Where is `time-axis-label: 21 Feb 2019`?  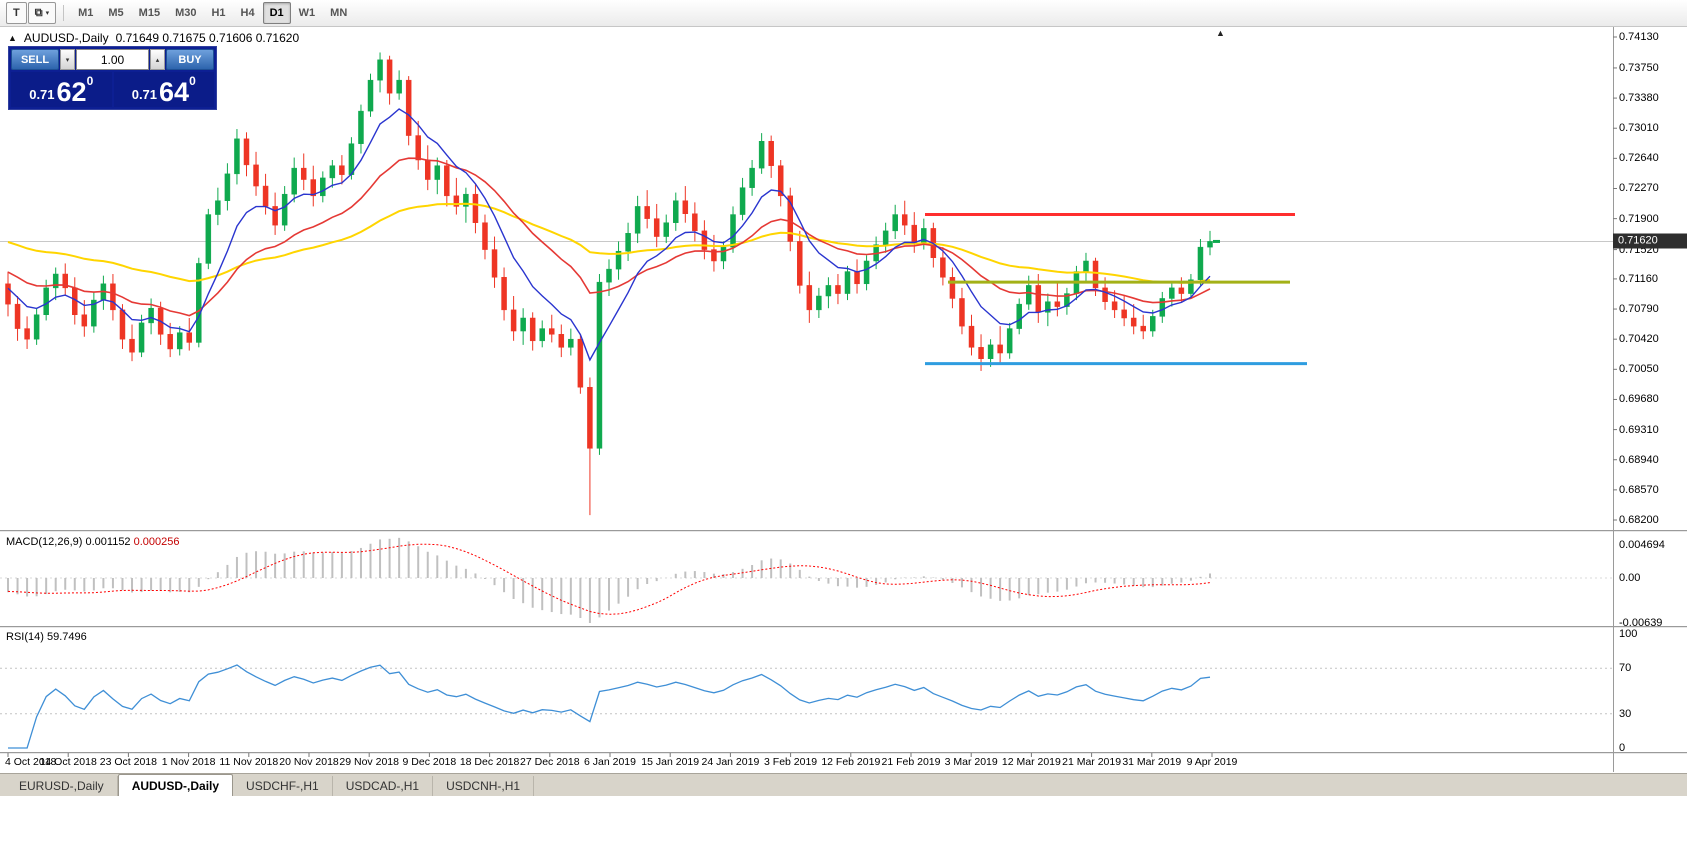 time-axis-label: 21 Feb 2019 is located at coordinates (911, 762).